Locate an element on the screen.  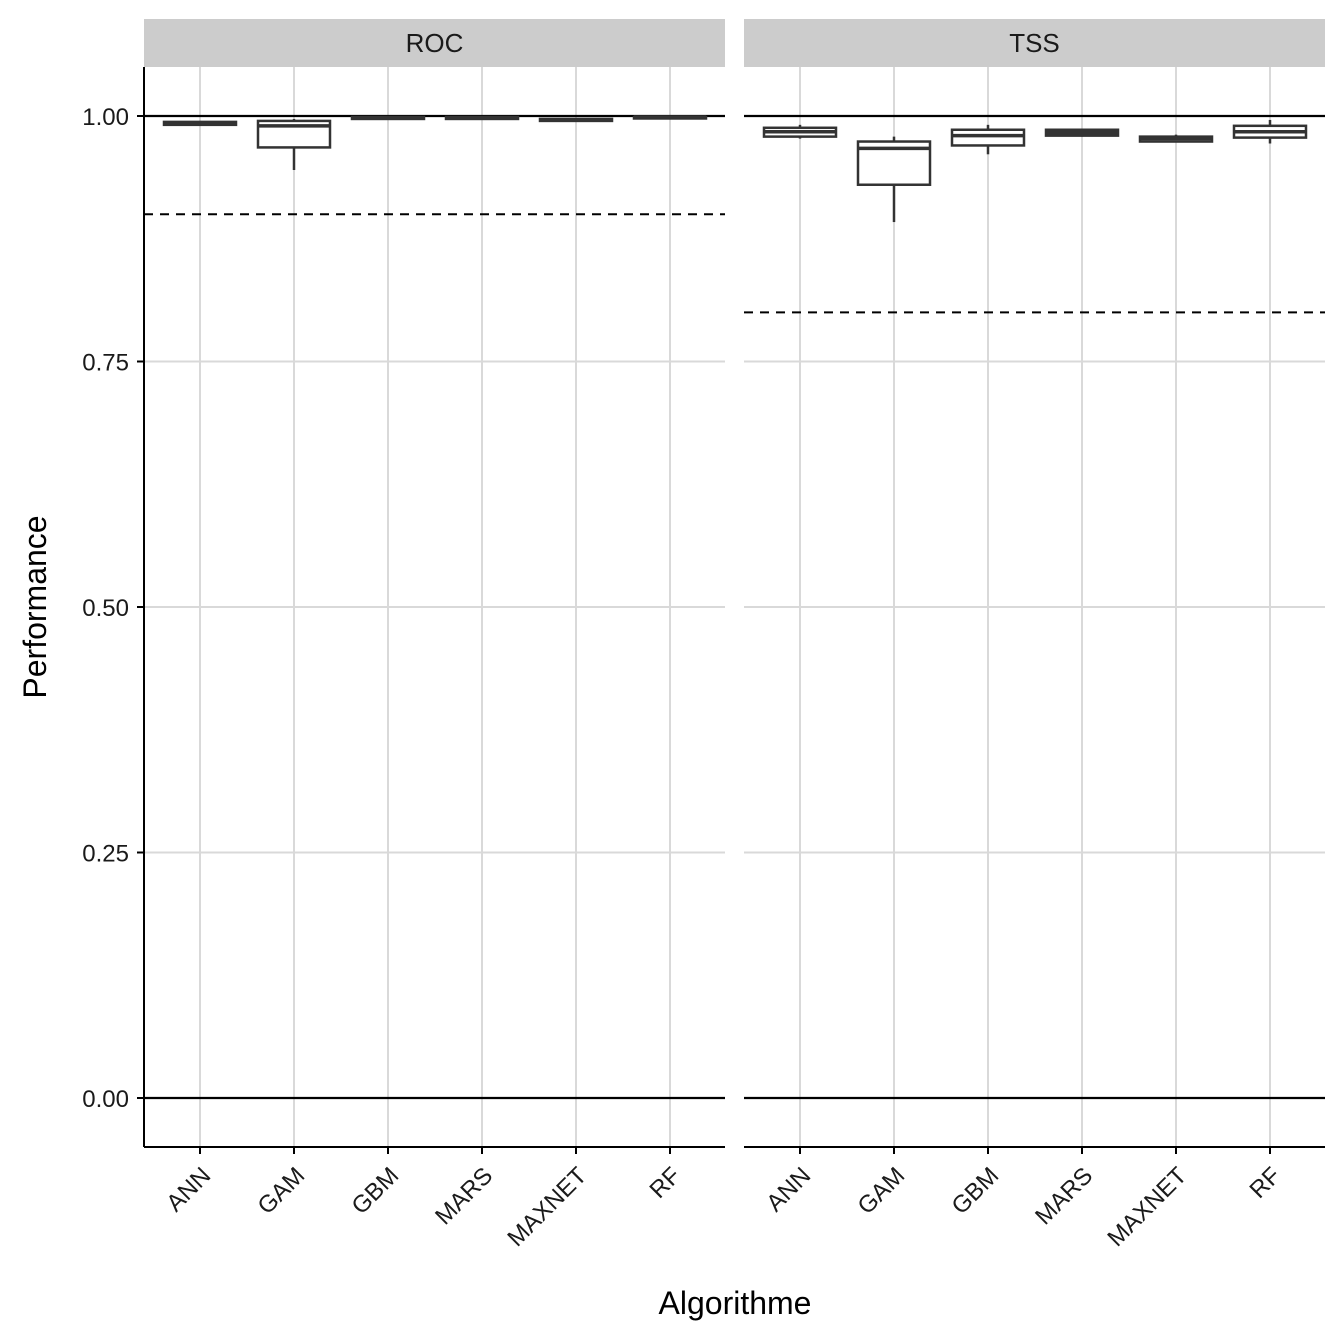
y-tick-label: 1.00 is located at coordinates (105, 117).